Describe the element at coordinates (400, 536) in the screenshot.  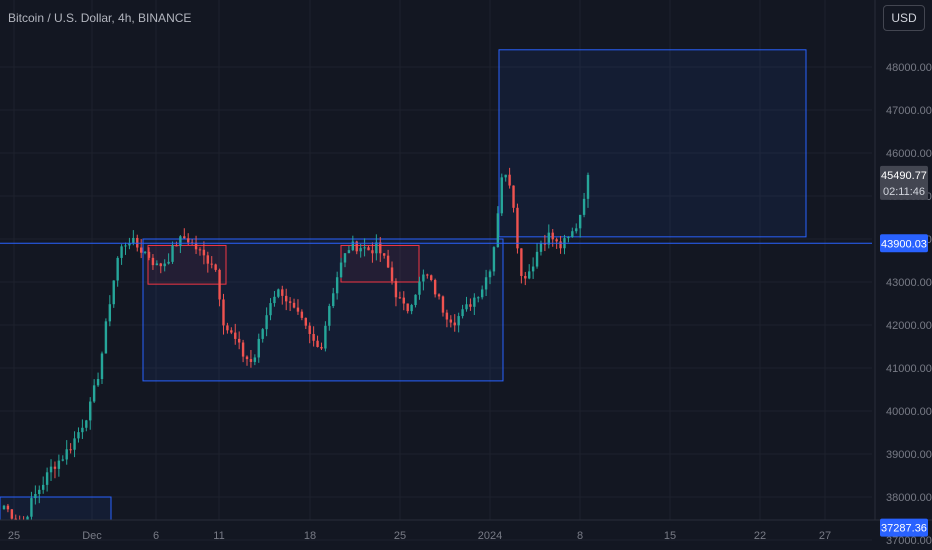
I see `x-tick-label: 25` at that location.